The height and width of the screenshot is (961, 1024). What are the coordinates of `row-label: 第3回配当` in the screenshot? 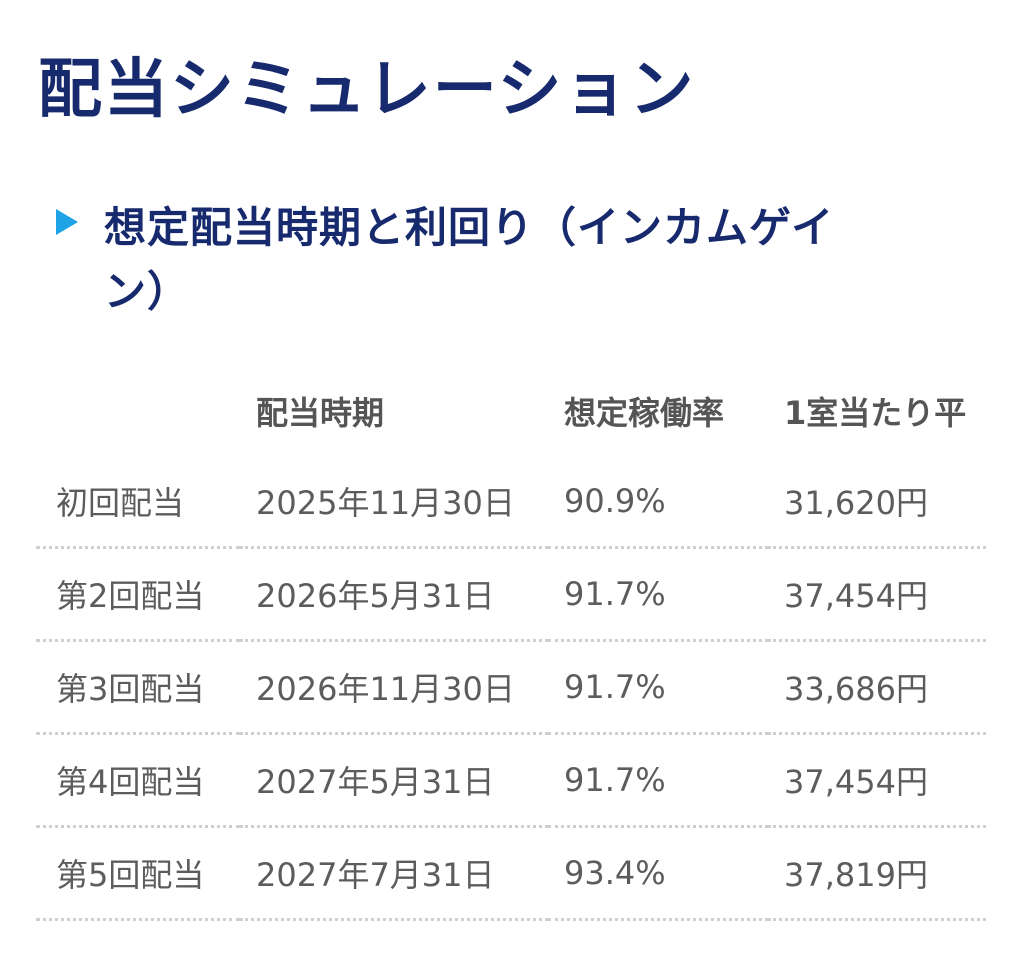 It's located at (138, 687).